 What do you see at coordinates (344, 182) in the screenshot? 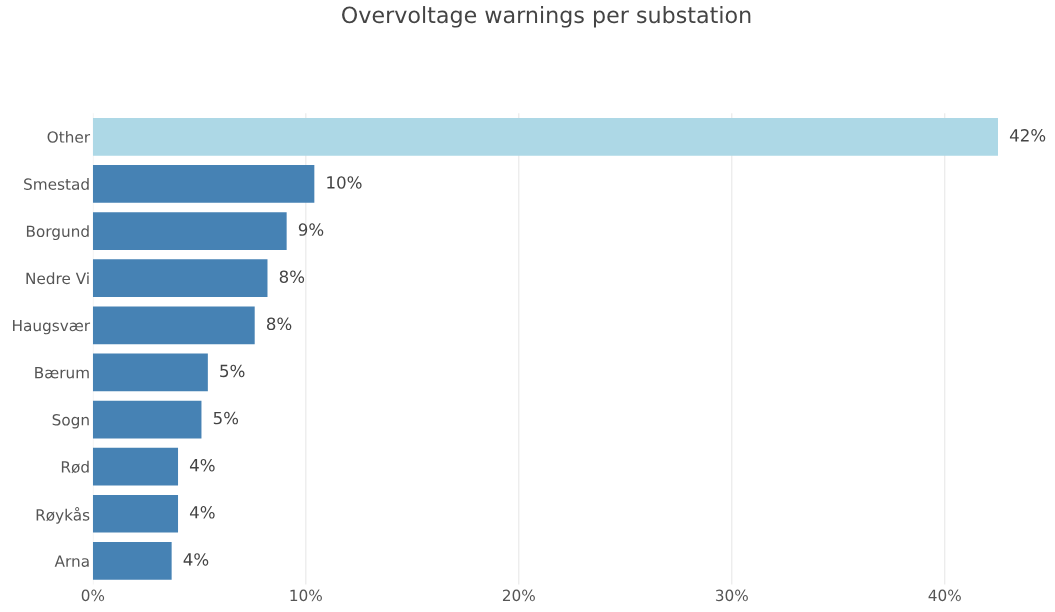
I see `data-label: 10%` at bounding box center [344, 182].